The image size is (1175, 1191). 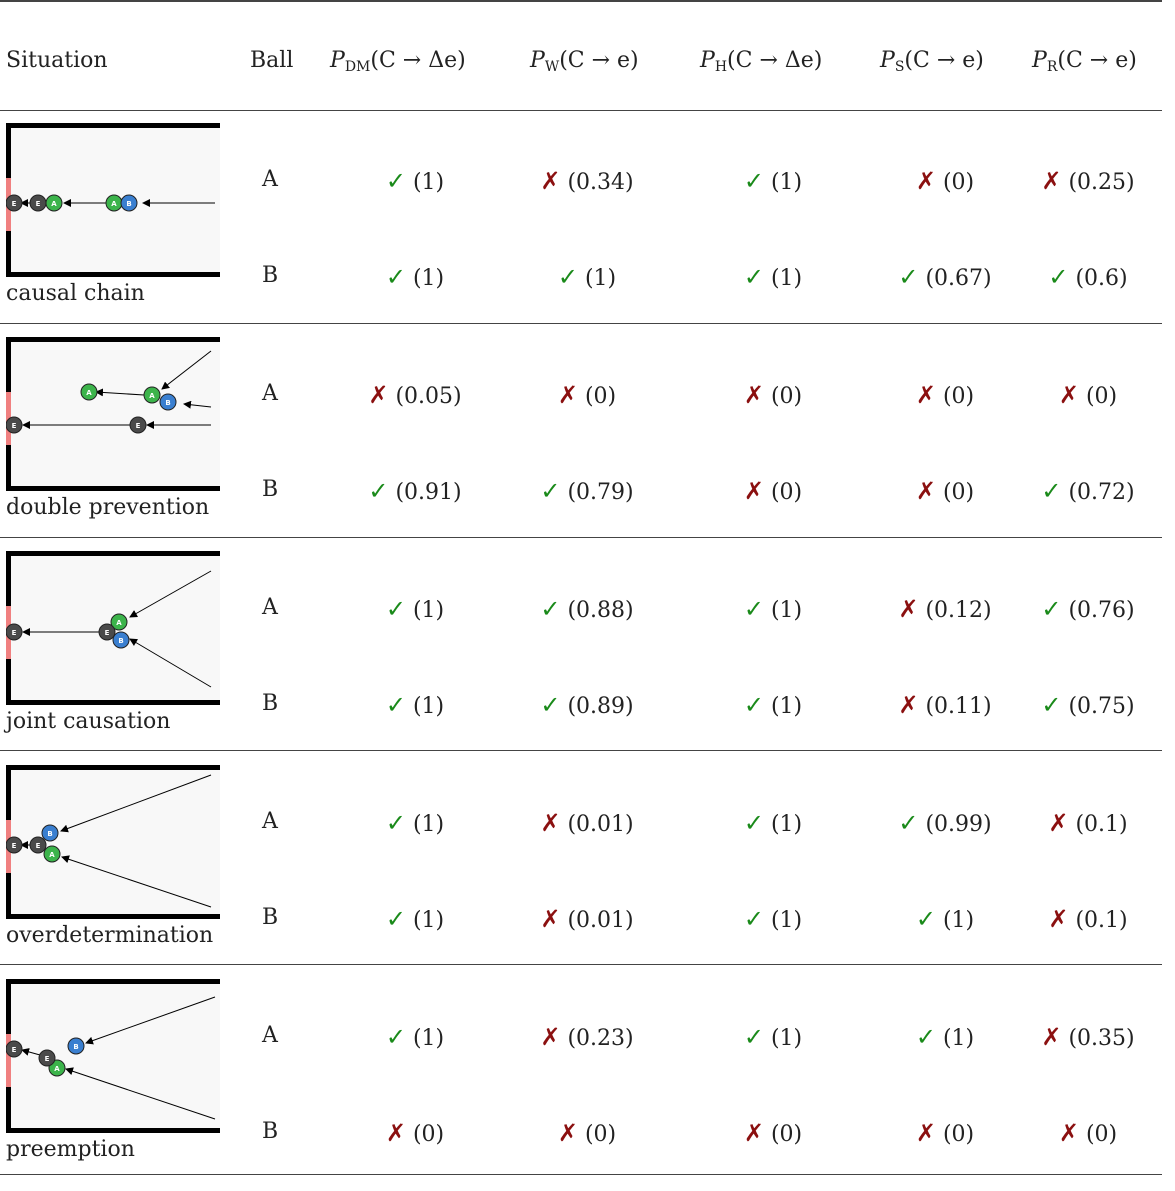 What do you see at coordinates (75, 293) in the screenshot?
I see `situation-label: causal chain` at bounding box center [75, 293].